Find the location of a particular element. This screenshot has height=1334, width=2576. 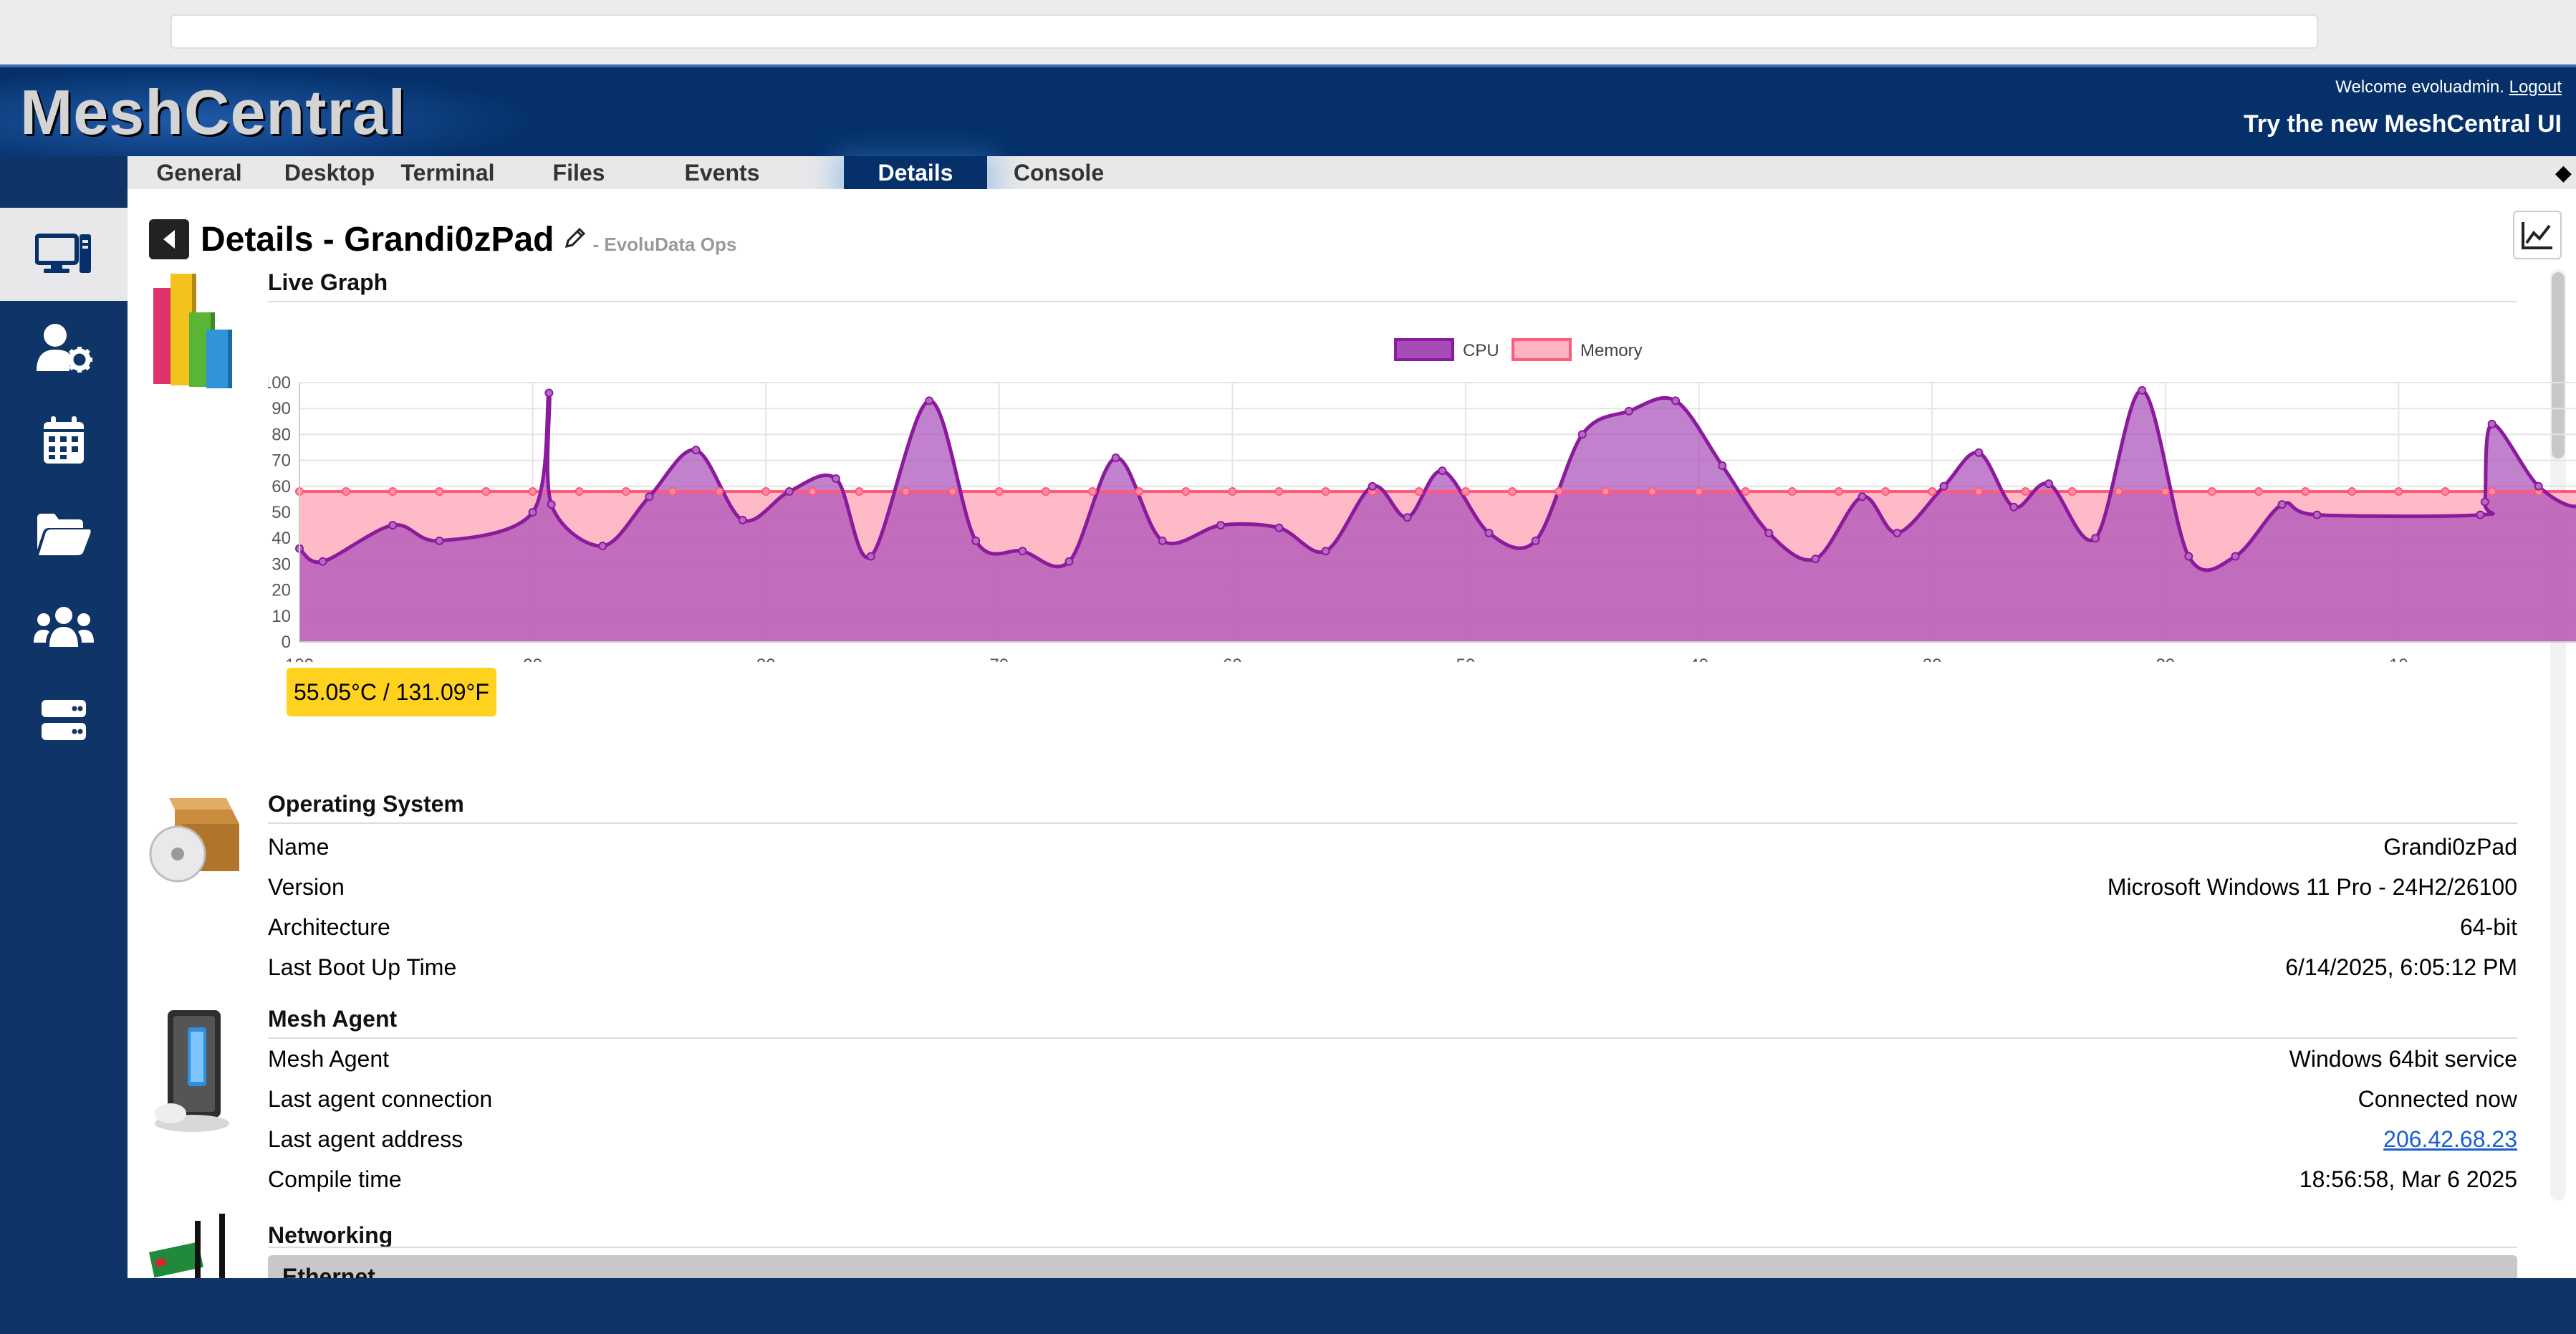

sidebar-item-account is located at coordinates (64, 347).